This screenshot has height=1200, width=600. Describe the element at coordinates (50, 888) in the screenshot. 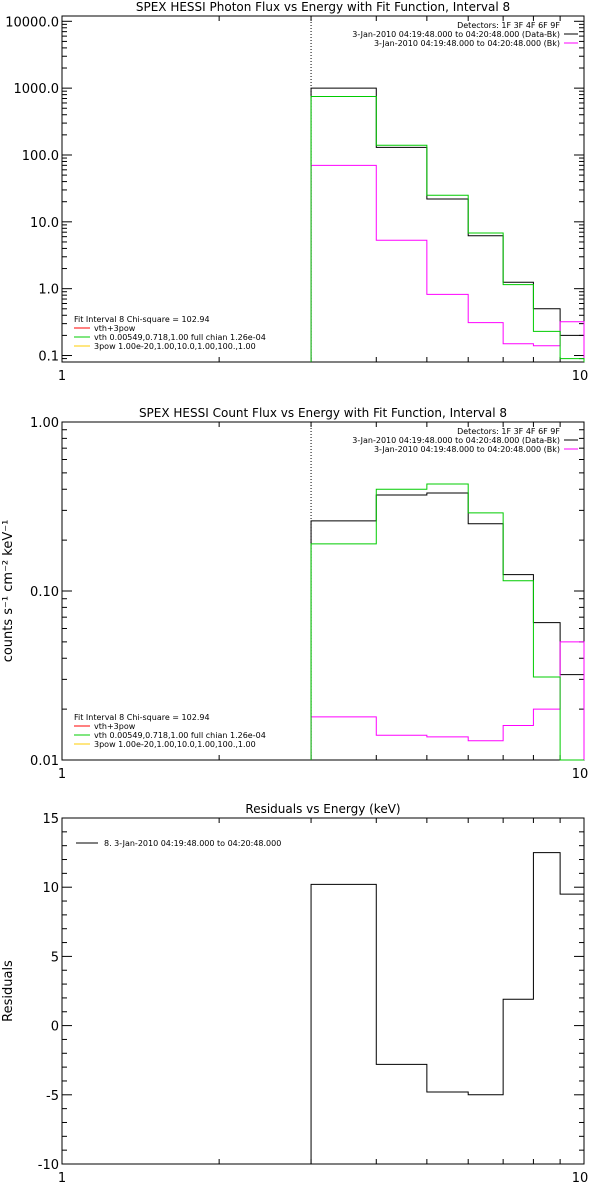

I see `y-tick-label: 10` at that location.